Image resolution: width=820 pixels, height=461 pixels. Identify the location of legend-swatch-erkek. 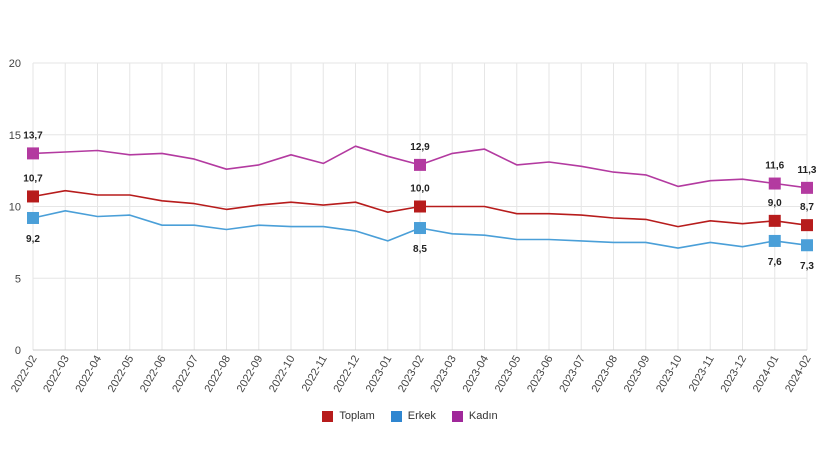
(396, 416).